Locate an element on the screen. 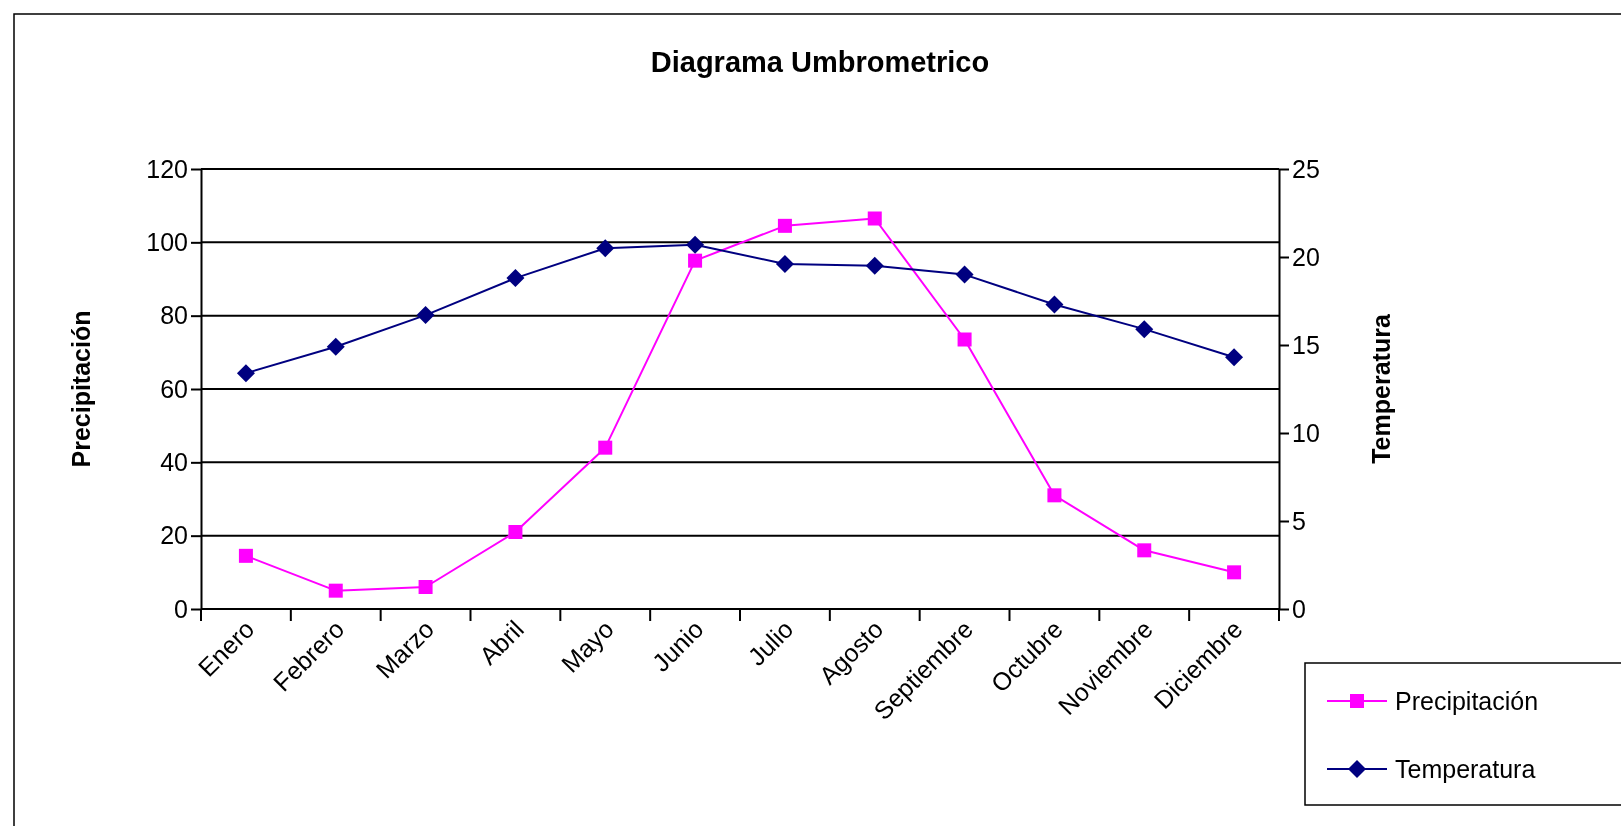 Image resolution: width=1621 pixels, height=826 pixels. y2-tick-label: 15 is located at coordinates (1306, 344).